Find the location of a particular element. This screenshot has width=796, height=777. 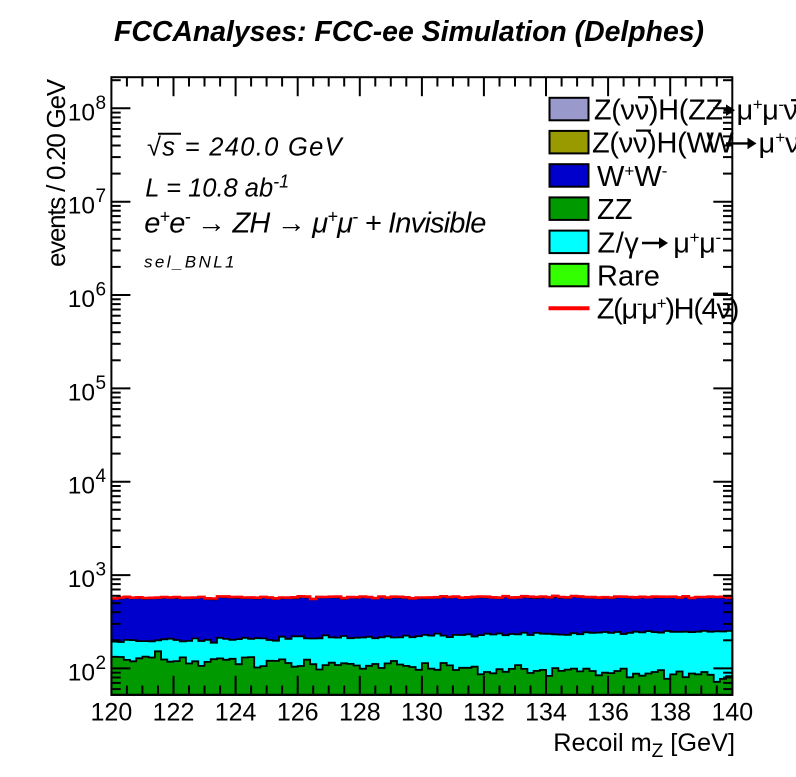

svg-text: 136 is located at coordinates (608, 713).